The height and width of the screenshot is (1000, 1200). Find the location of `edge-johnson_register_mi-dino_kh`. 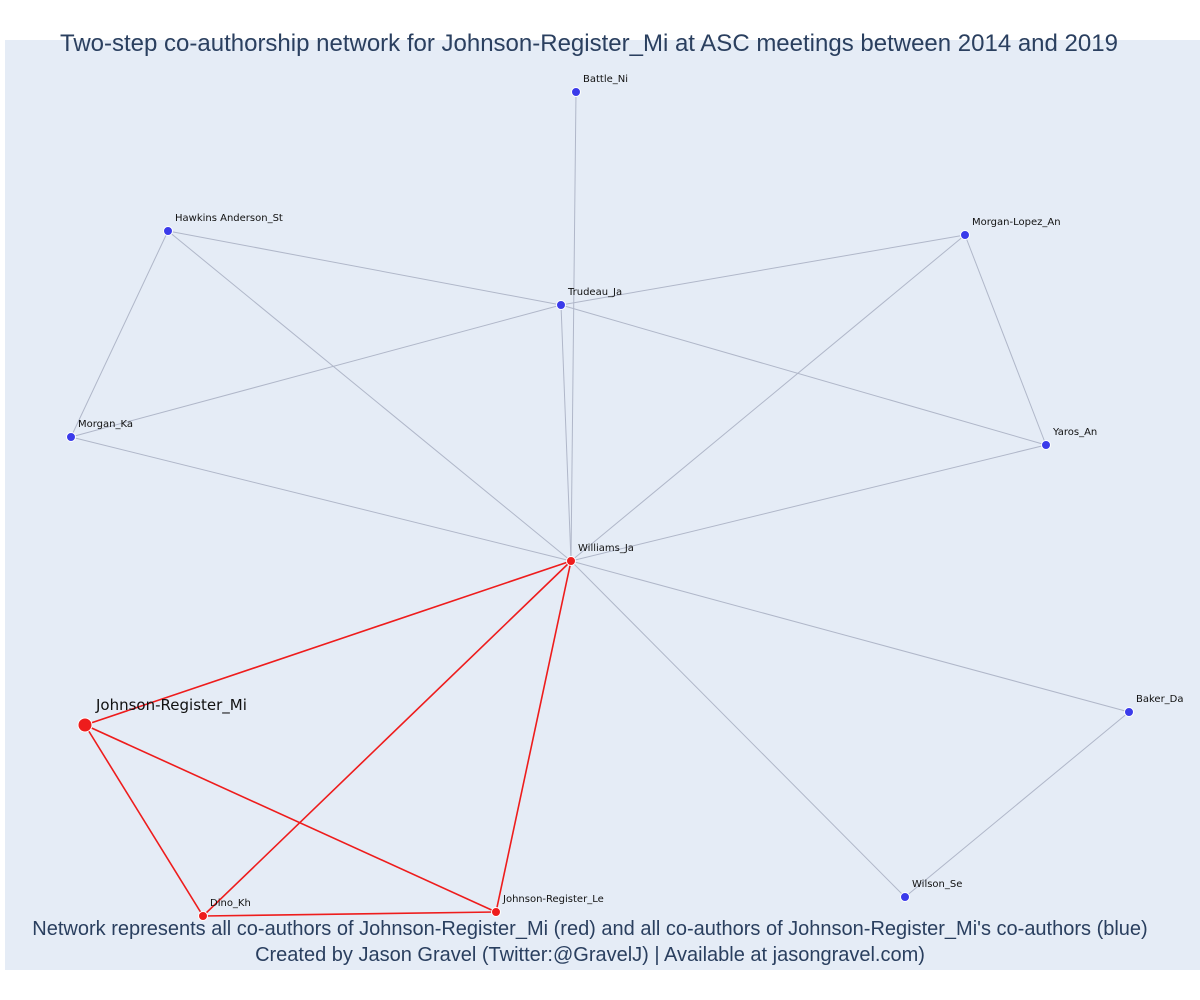

edge-johnson_register_mi-dino_kh is located at coordinates (144, 820).